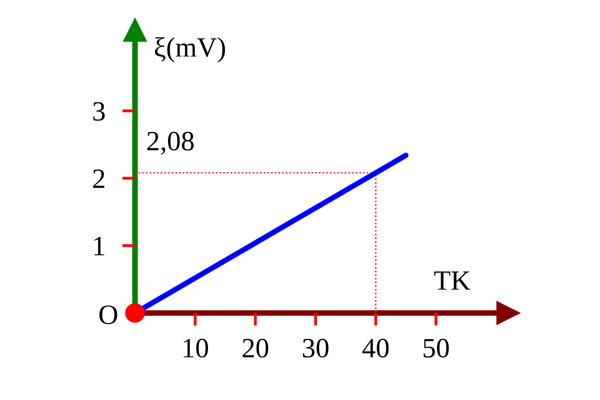  Describe the element at coordinates (452, 280) in the screenshot. I see `x-axis-title: TK` at that location.